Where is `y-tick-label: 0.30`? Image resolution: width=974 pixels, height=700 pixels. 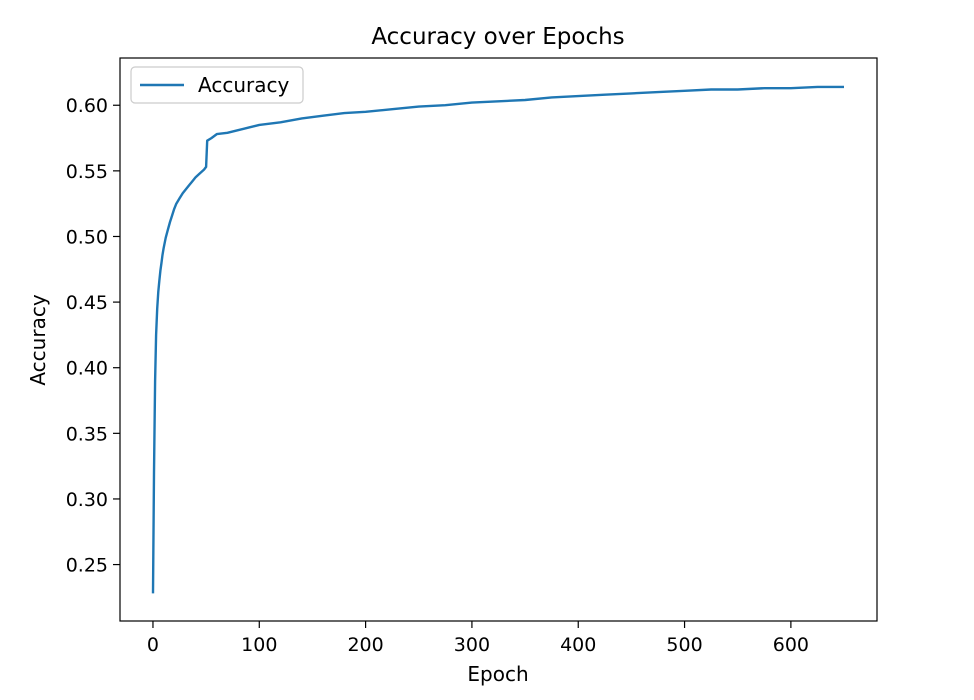
y-tick-label: 0.30 is located at coordinates (87, 500).